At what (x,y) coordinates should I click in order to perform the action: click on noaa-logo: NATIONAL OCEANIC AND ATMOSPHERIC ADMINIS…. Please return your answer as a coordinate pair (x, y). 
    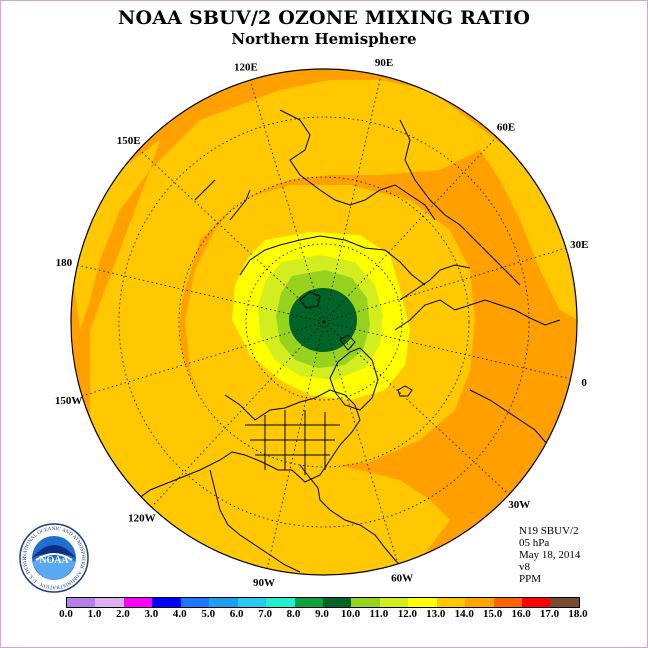
    Looking at the image, I should click on (53, 557).